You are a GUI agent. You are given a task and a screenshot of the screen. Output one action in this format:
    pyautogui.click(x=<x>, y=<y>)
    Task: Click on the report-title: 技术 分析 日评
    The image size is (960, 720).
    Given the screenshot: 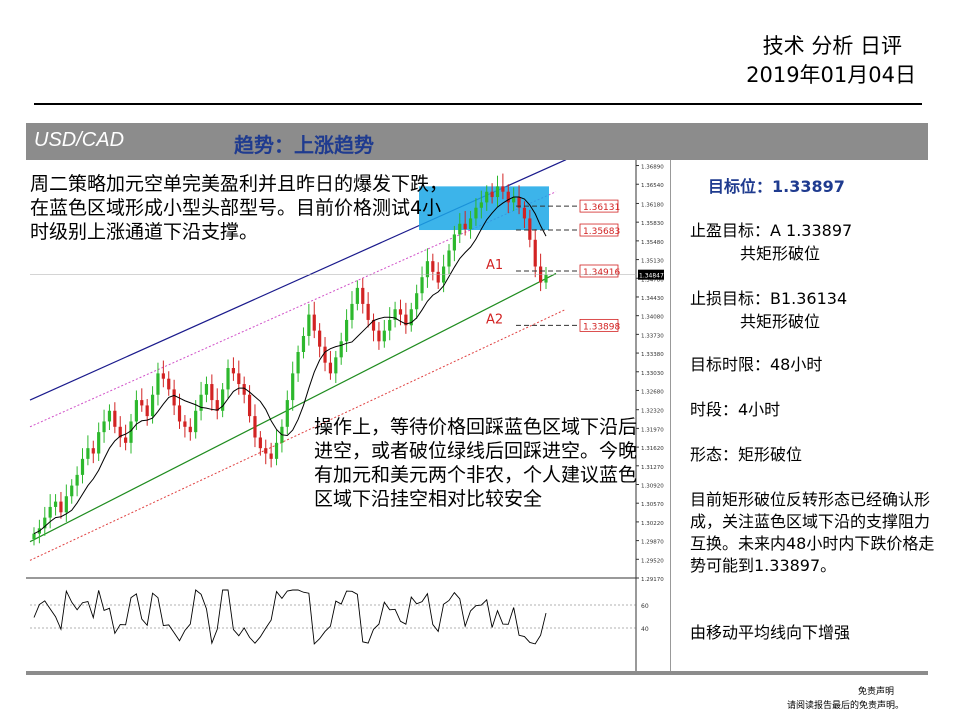 What is the action you would take?
    pyautogui.click(x=832, y=46)
    